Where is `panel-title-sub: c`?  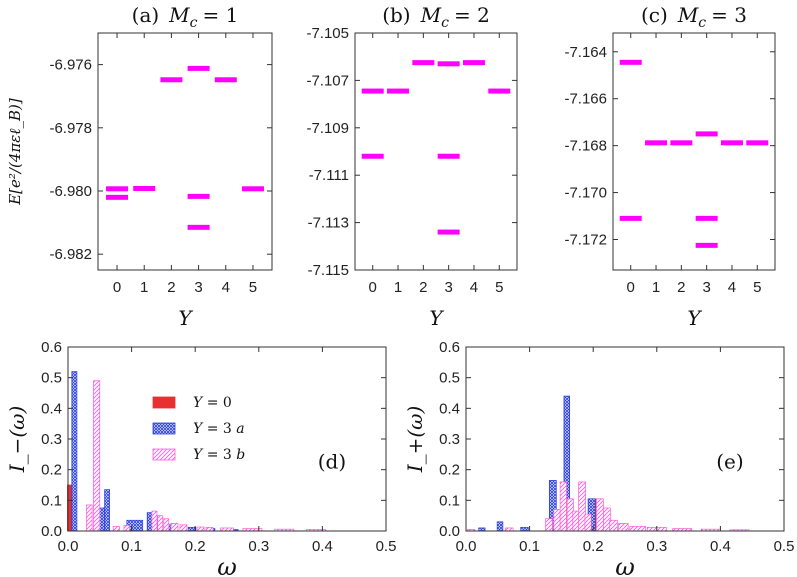
panel-title-sub: c is located at coordinates (702, 23).